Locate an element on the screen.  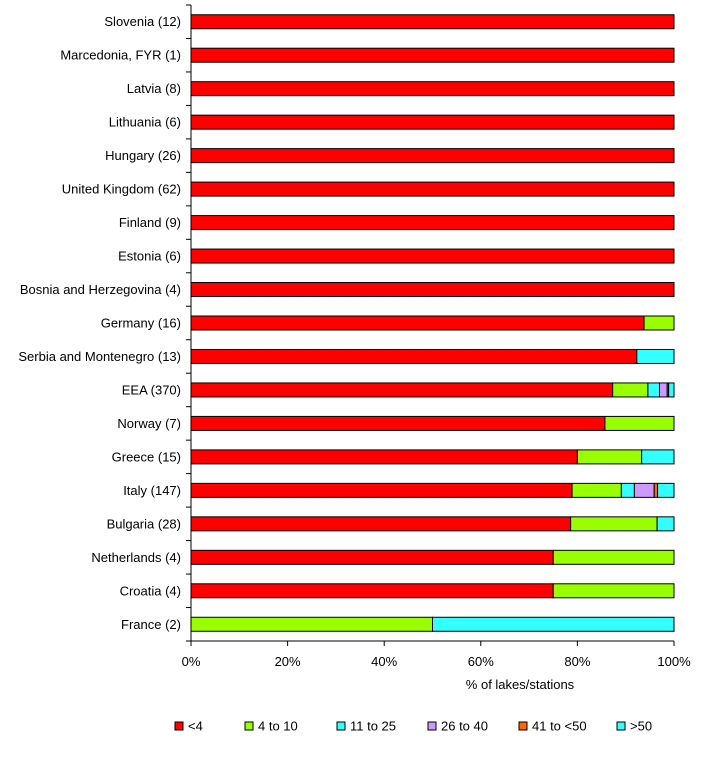
legend-label: <4 is located at coordinates (195, 726).